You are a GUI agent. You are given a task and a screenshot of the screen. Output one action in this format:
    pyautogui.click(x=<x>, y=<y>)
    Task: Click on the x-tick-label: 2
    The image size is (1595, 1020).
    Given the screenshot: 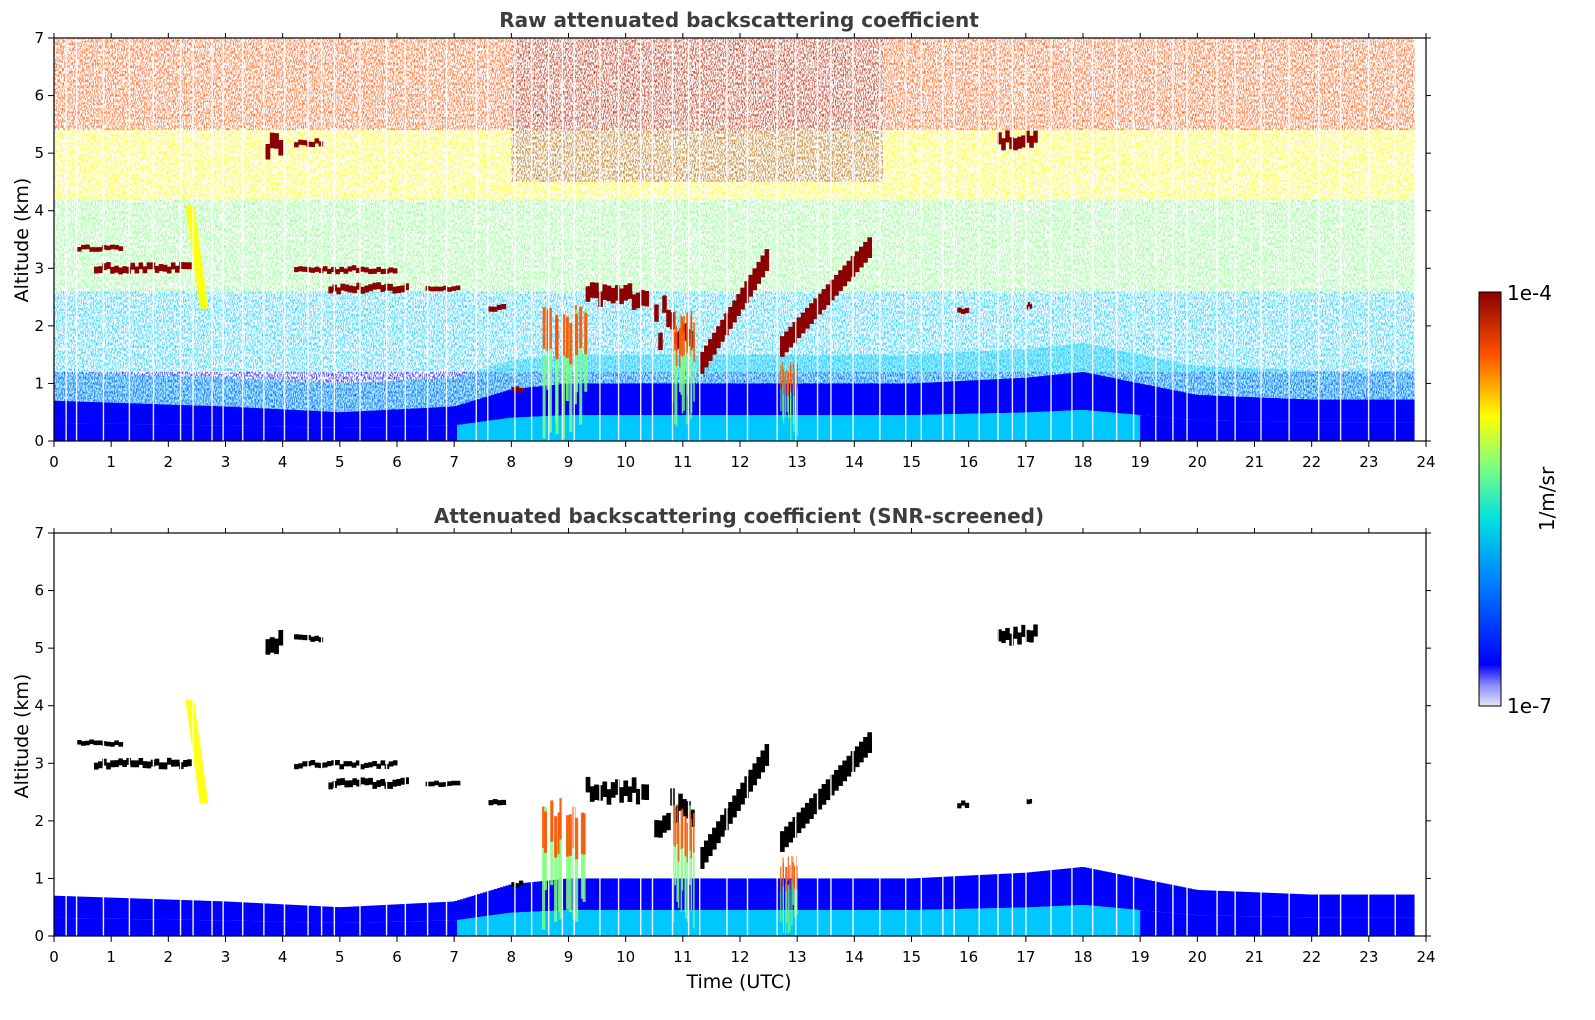 What is the action you would take?
    pyautogui.click(x=169, y=462)
    